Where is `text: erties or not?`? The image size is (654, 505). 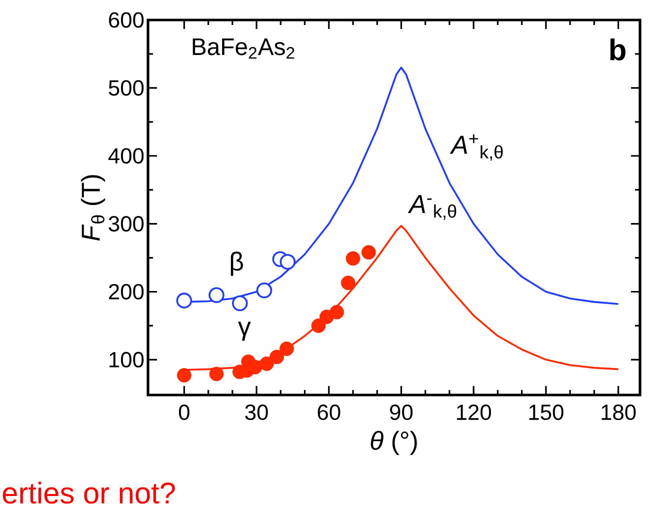
text: erties or not? is located at coordinates (88, 493).